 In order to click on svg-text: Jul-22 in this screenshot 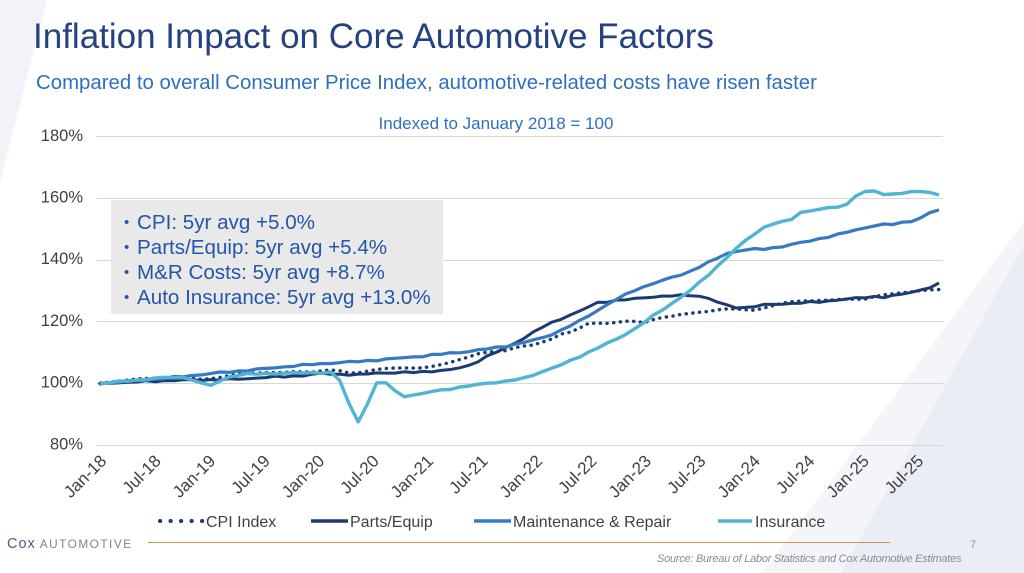, I will do `click(577, 474)`.